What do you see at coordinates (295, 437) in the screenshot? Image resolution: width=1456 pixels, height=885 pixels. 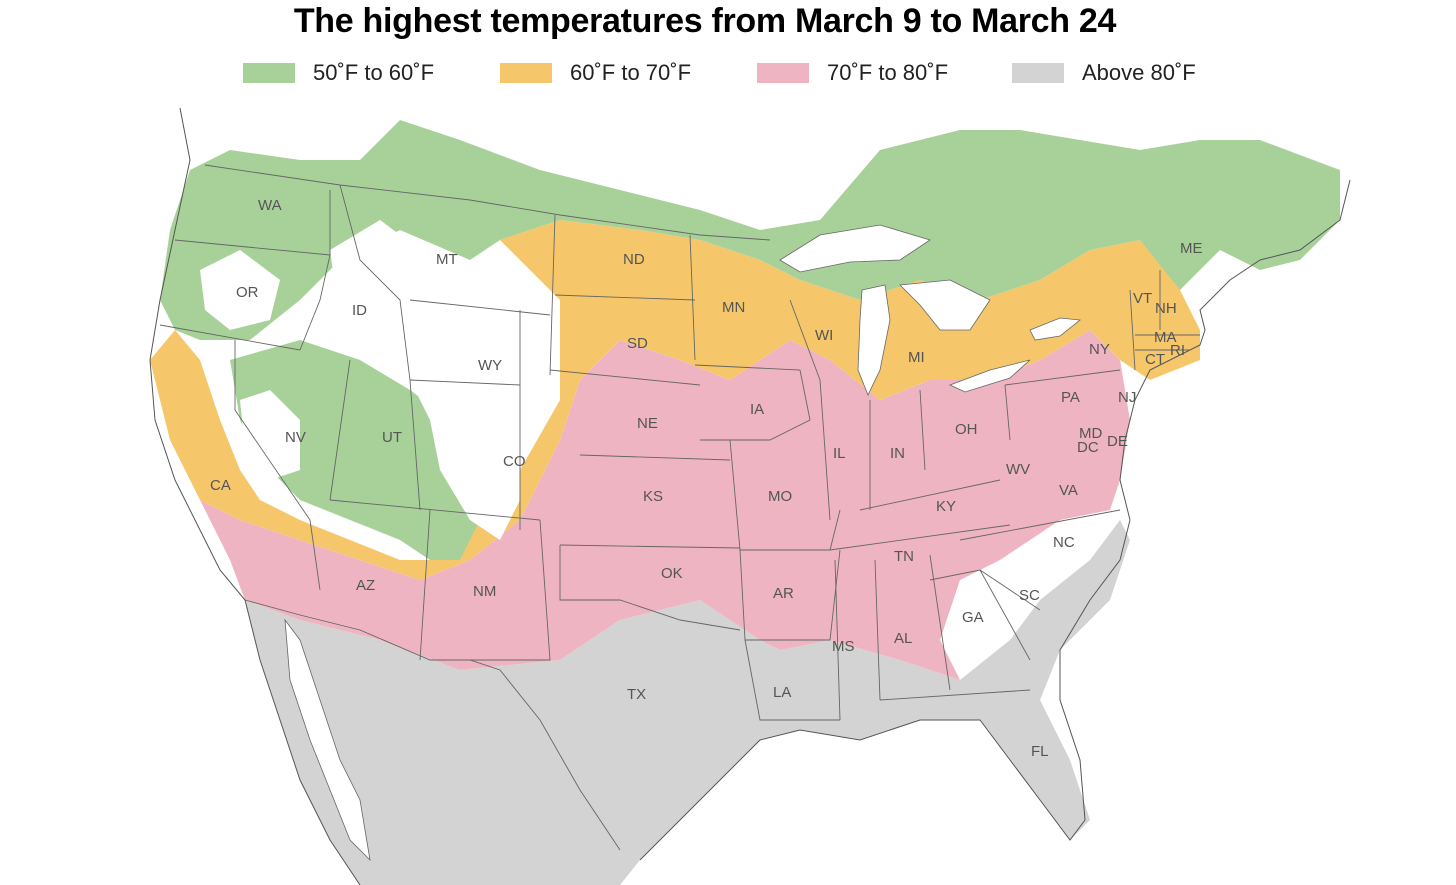 I see `state-label-nv: NV` at bounding box center [295, 437].